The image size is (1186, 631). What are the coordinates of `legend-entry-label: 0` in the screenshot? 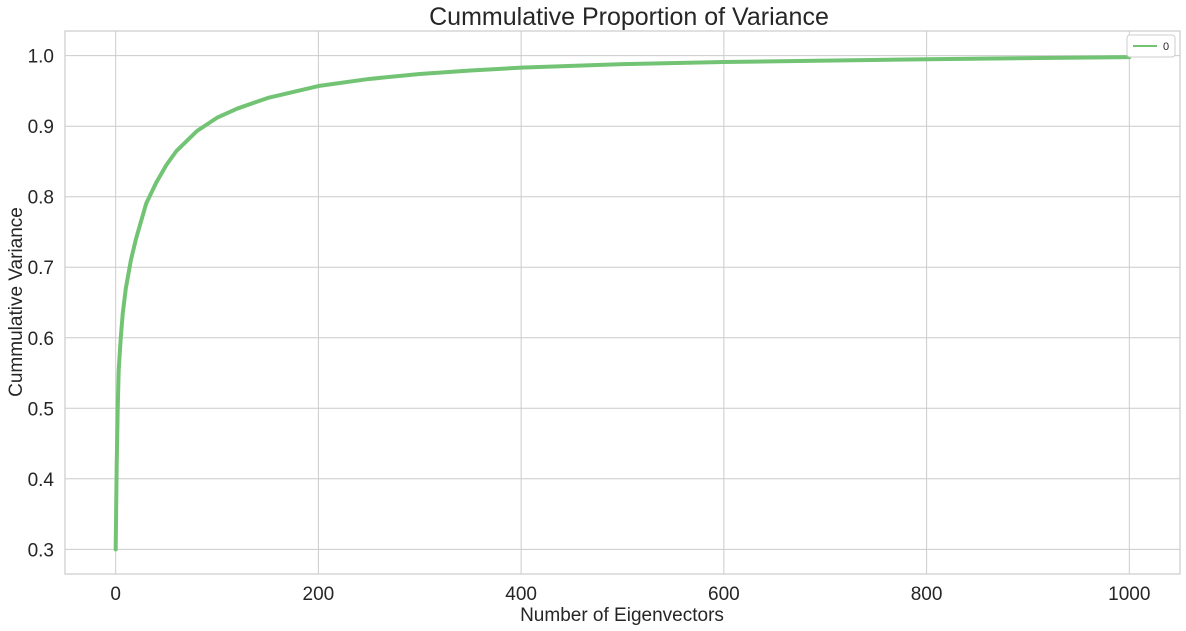 It's located at (1166, 47).